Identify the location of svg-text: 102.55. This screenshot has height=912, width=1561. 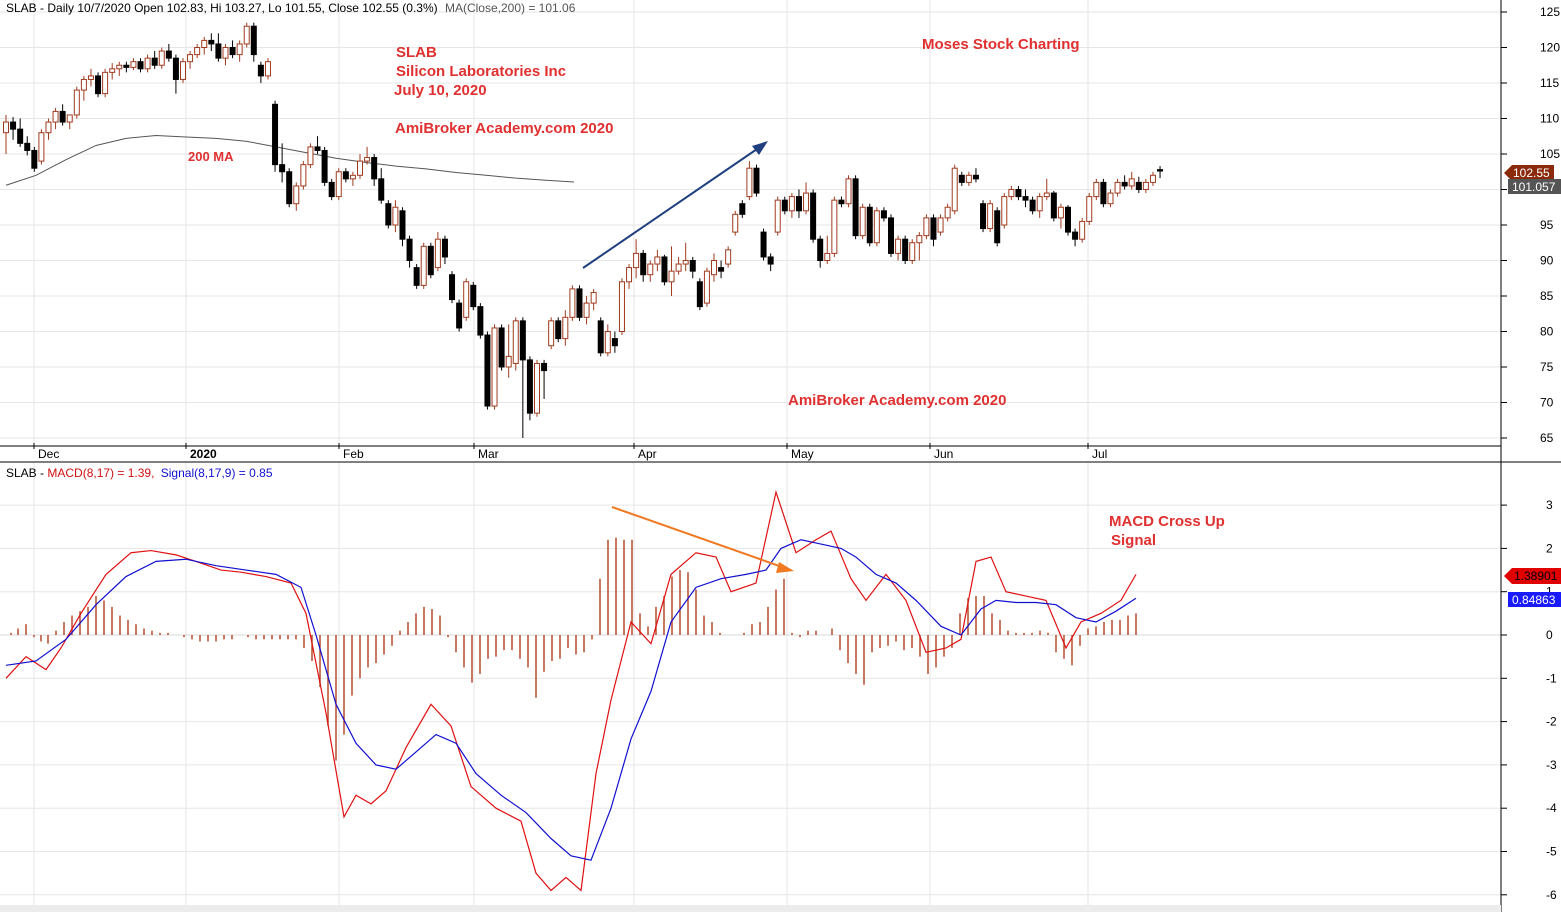
(1531, 173).